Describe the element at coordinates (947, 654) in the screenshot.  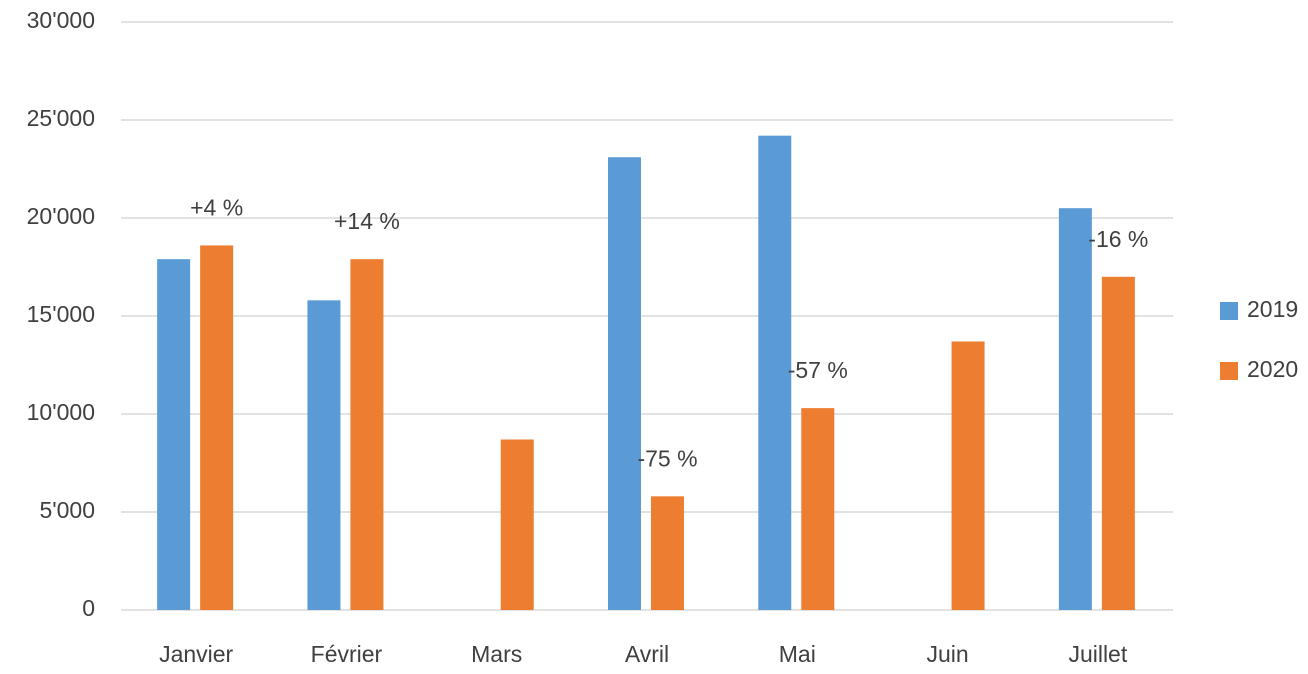
I see `x-tick-label: Juin` at that location.